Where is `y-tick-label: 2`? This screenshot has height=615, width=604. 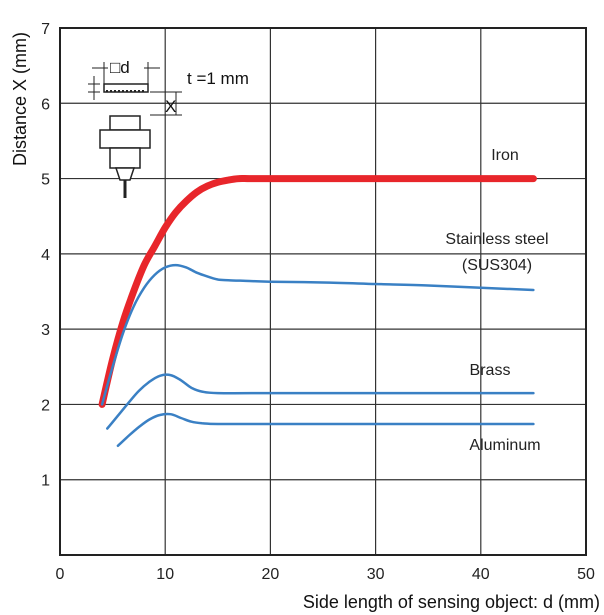 y-tick-label: 2 is located at coordinates (45, 405).